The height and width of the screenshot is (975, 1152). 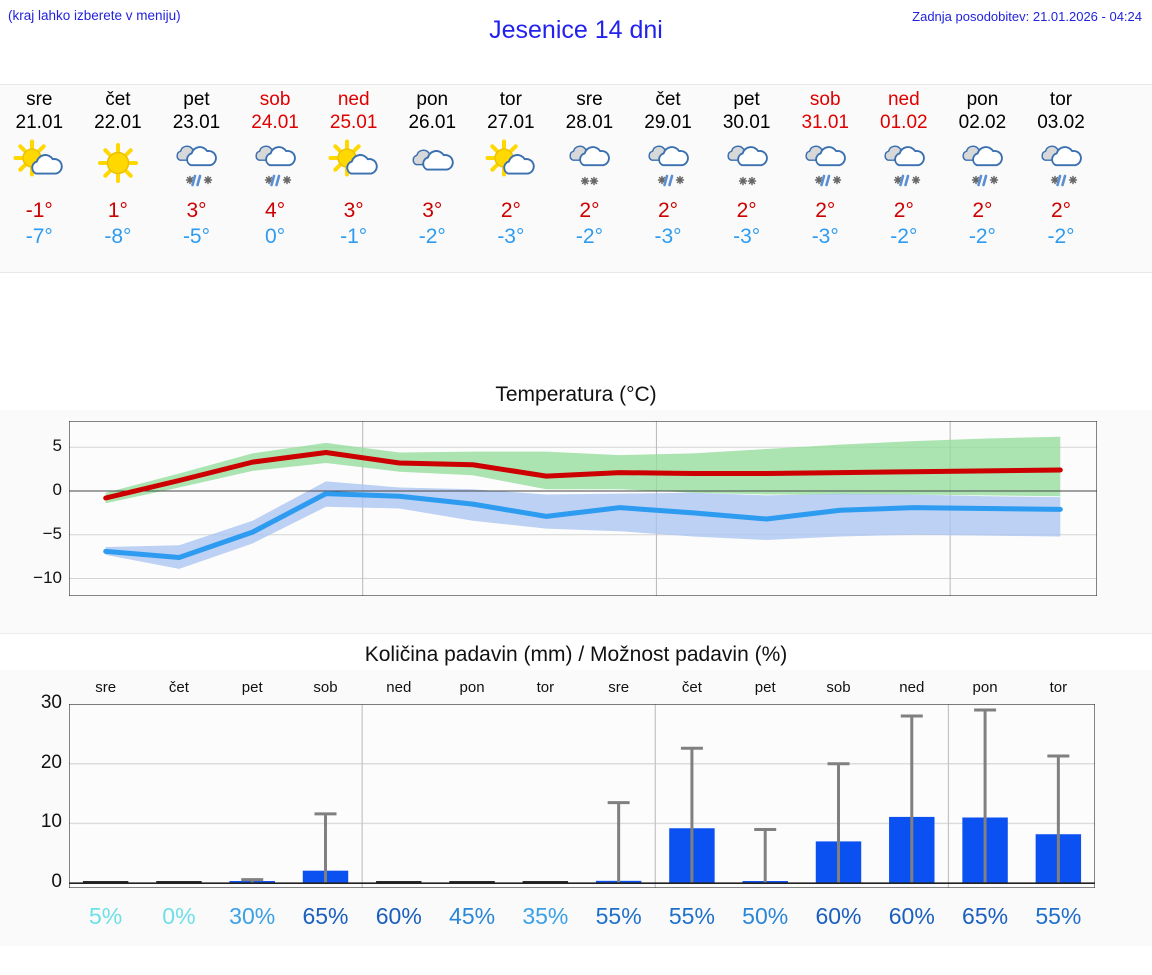 What do you see at coordinates (691, 687) in the screenshot?
I see `precipitation-day-label: čet` at bounding box center [691, 687].